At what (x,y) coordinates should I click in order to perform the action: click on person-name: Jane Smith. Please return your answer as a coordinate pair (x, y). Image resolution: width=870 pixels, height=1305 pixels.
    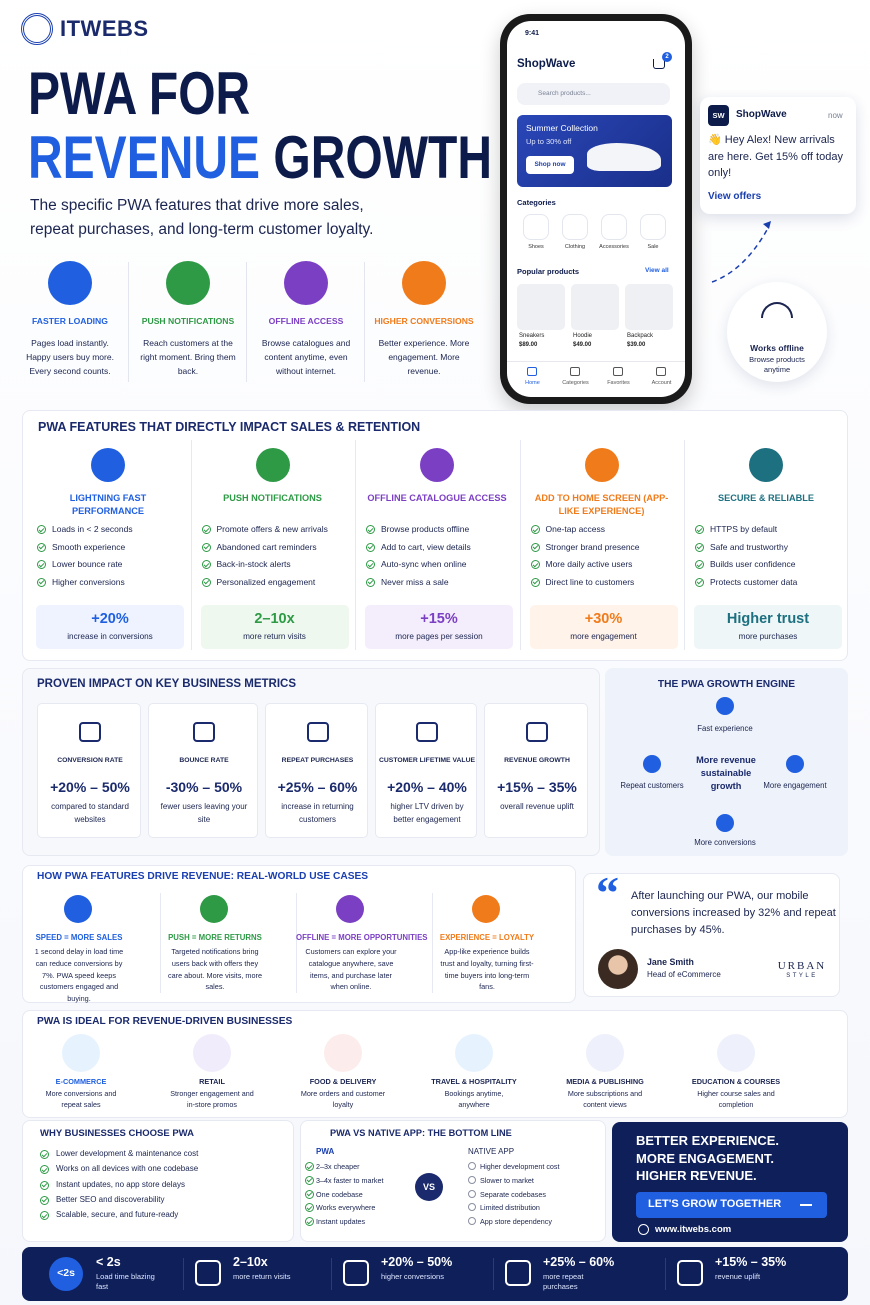
    Looking at the image, I should click on (670, 962).